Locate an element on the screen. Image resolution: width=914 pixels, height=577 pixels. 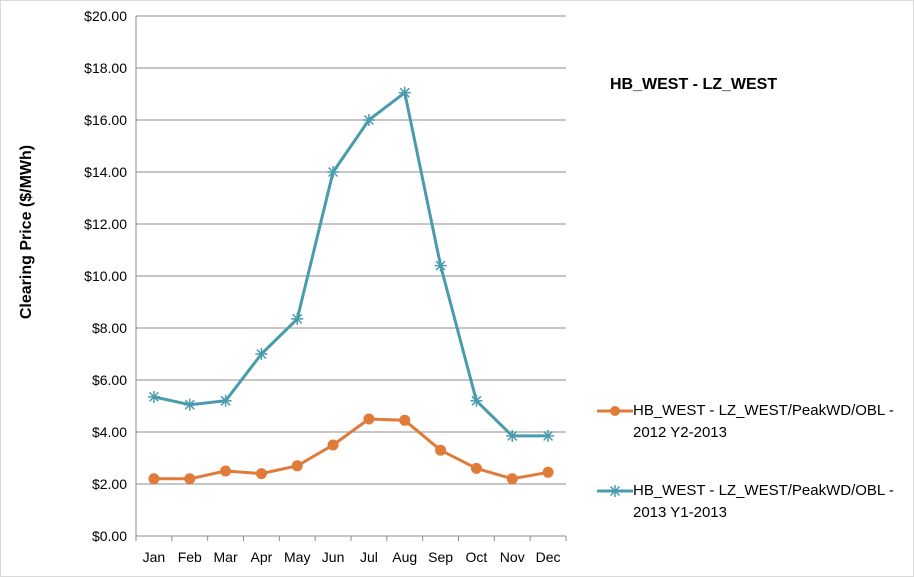
y-tick-label: $14.00 is located at coordinates (105, 172).